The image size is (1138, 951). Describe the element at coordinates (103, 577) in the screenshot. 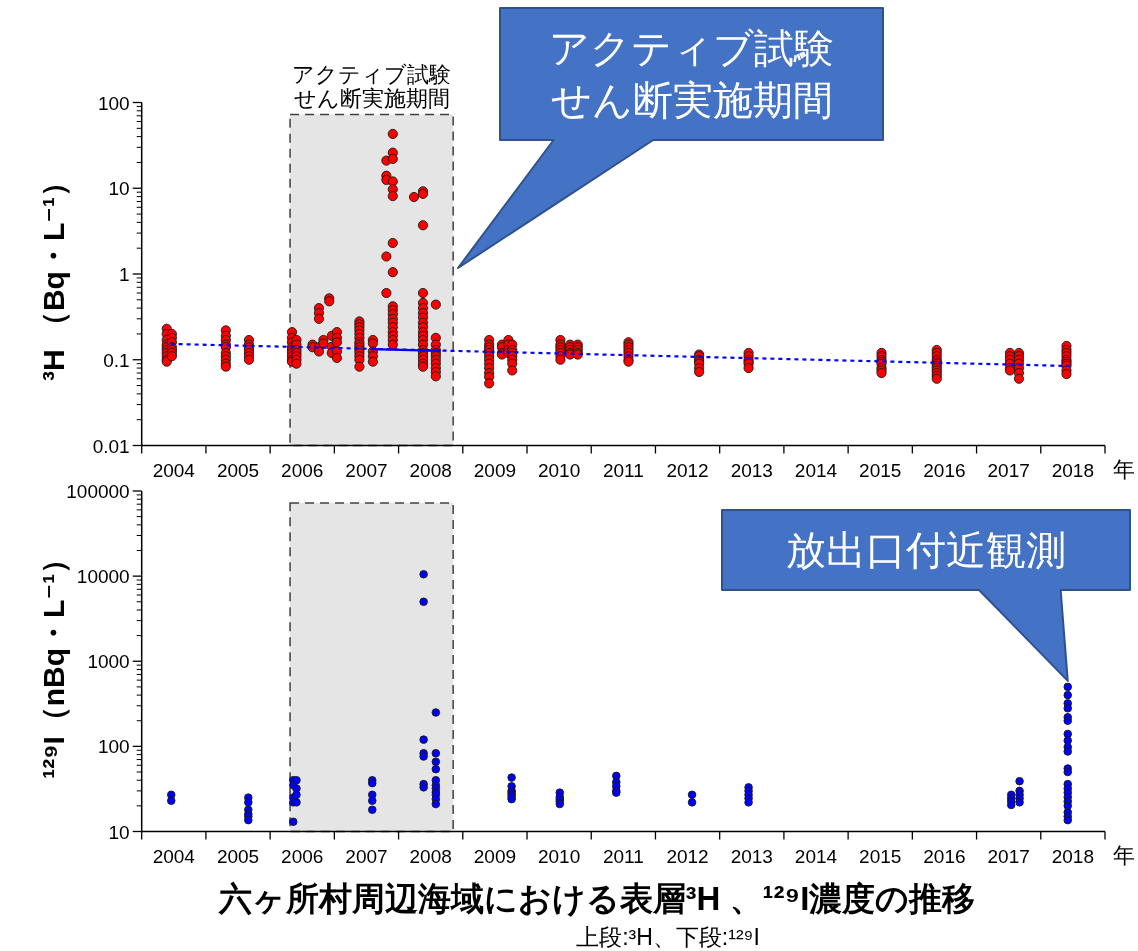

I see `y-tick-label: 10000` at that location.